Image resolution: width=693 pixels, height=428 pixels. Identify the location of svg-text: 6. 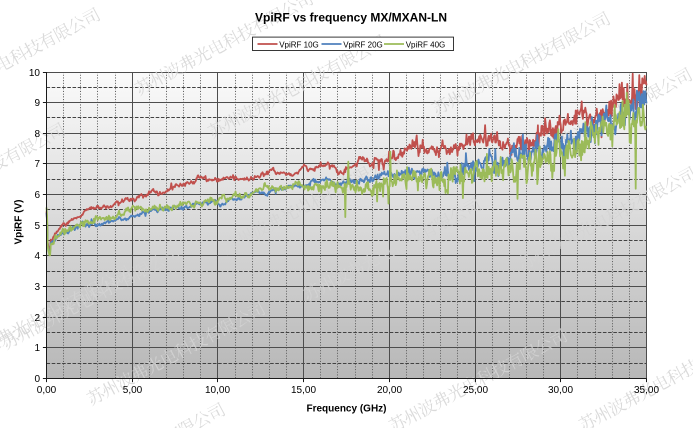
(37, 195).